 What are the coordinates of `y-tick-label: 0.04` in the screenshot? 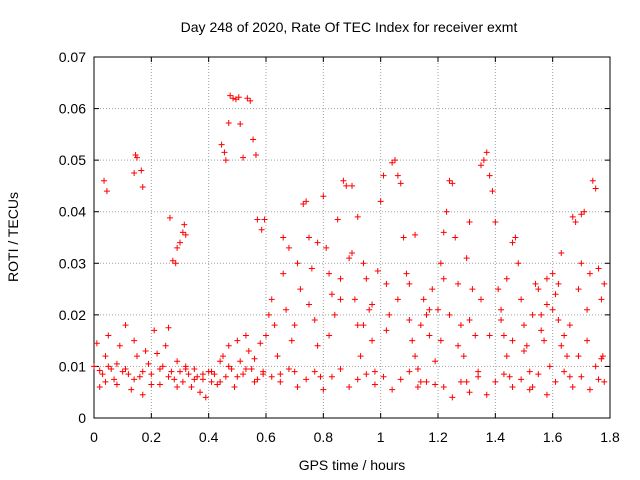 It's located at (72, 212).